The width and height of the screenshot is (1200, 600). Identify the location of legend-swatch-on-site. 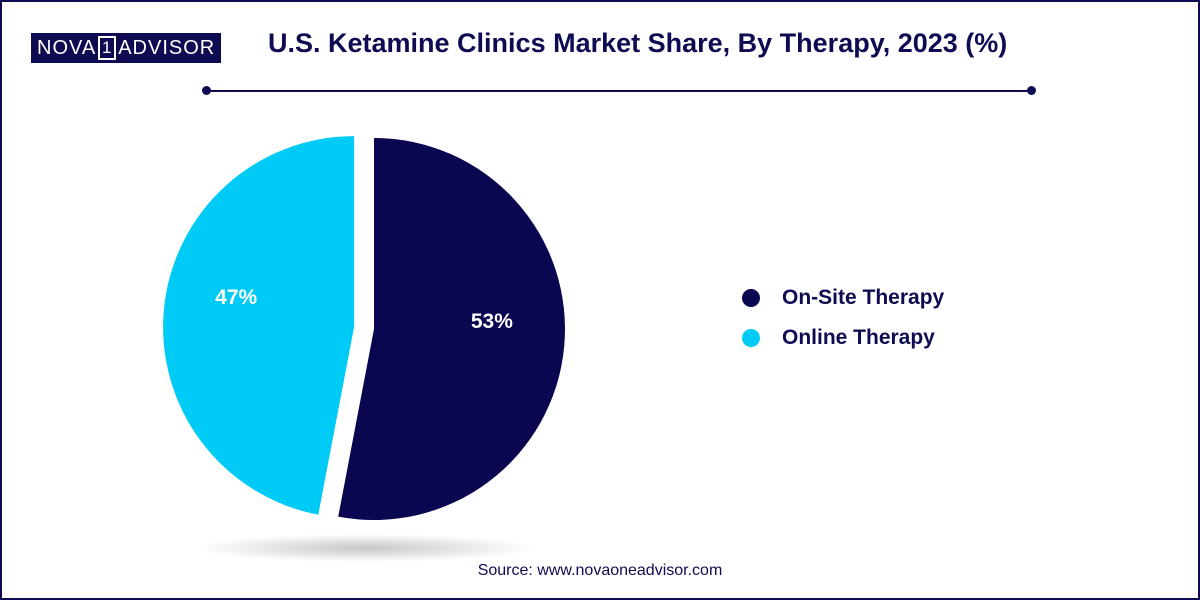
(751, 298).